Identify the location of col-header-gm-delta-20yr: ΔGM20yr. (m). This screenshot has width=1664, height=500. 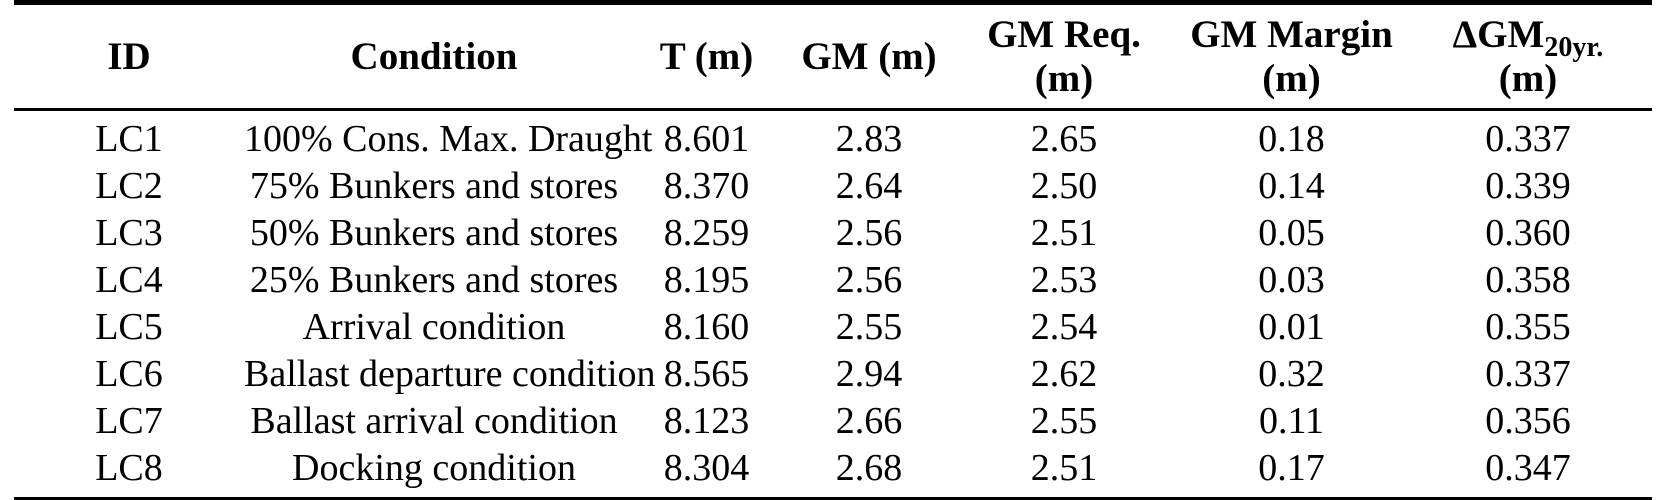
(1528, 56).